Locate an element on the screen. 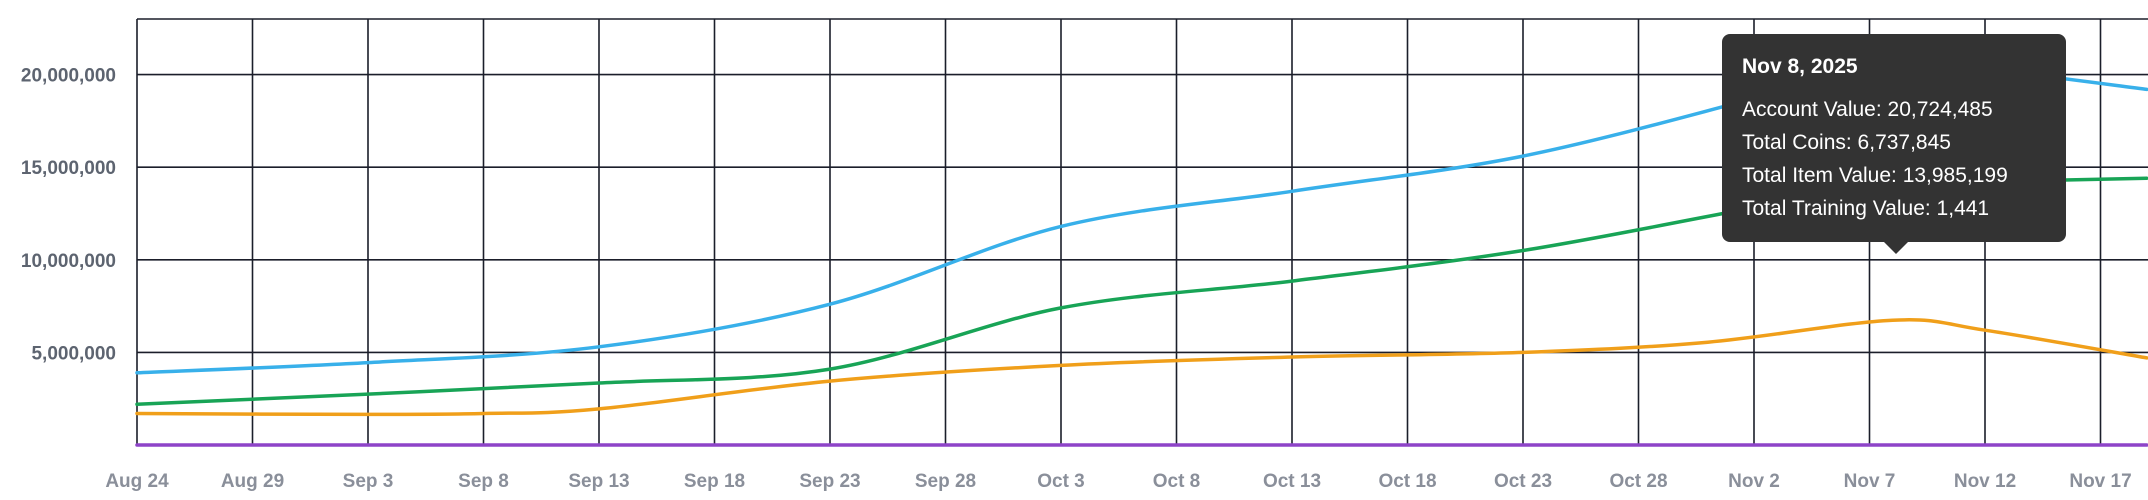  x-tick-label: Nov 2 is located at coordinates (1754, 481).